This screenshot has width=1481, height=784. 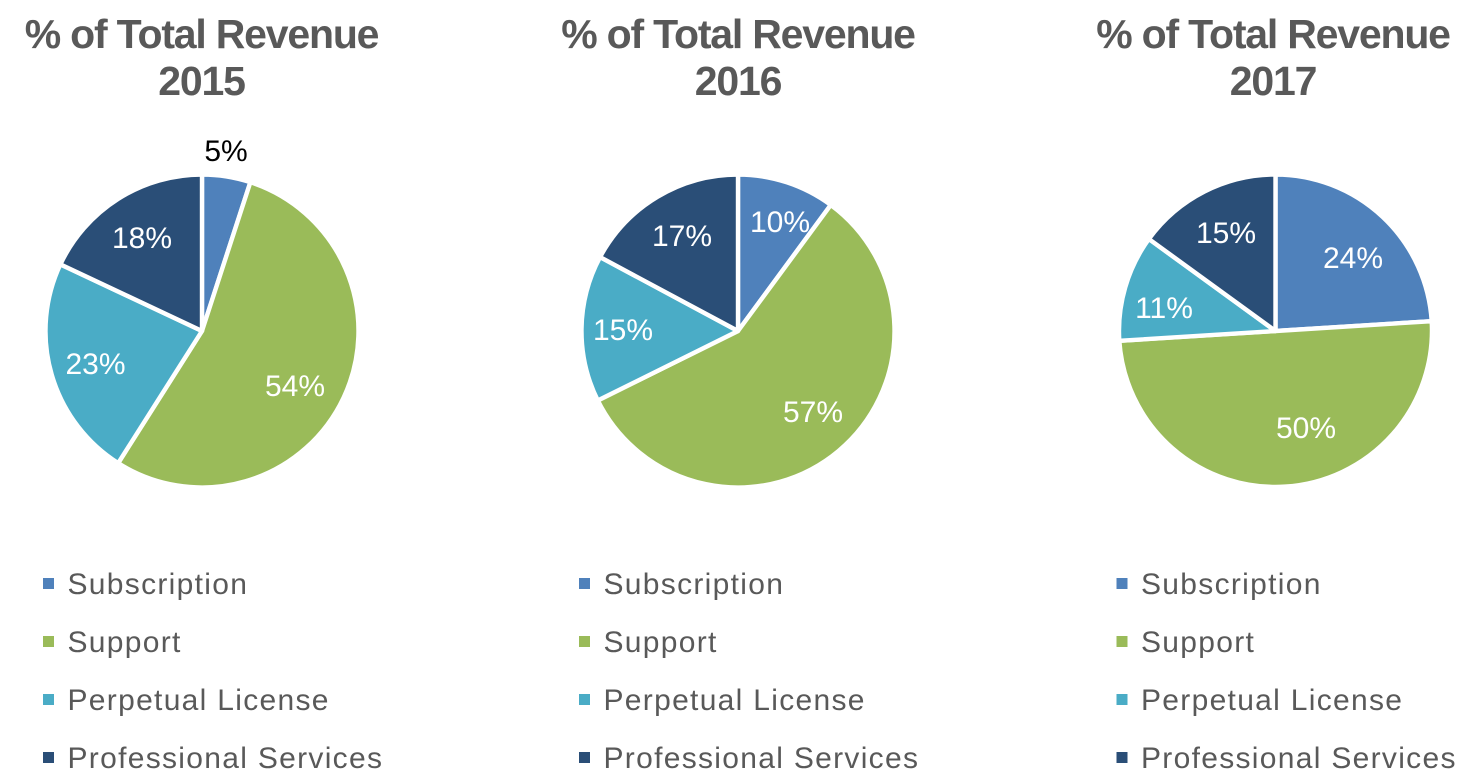 What do you see at coordinates (682, 236) in the screenshot?
I see `svg-text: 17%` at bounding box center [682, 236].